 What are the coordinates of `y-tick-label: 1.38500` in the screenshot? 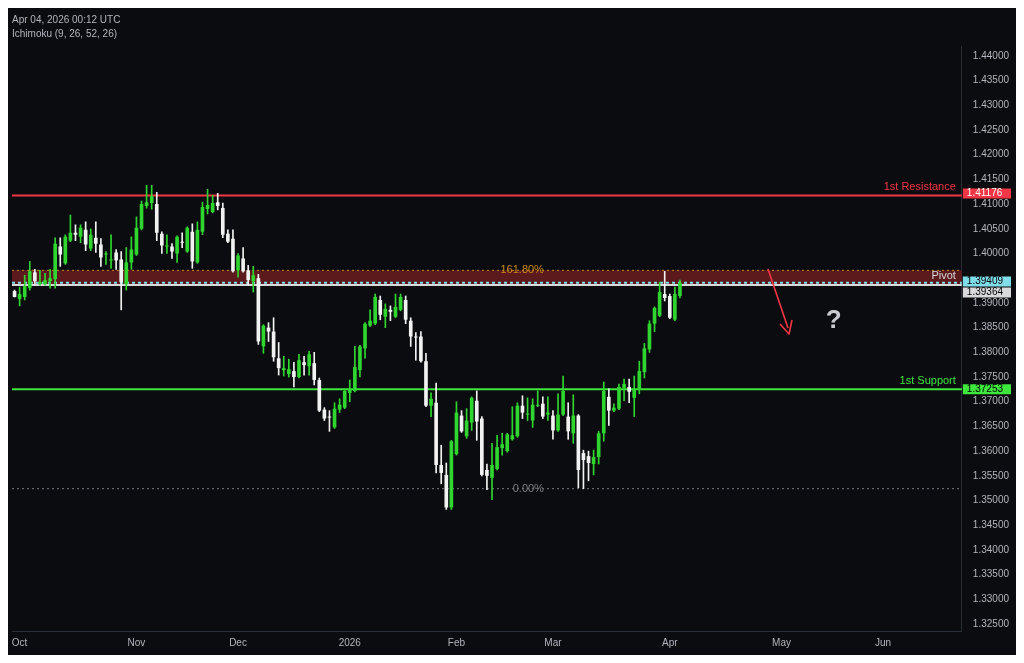 It's located at (991, 327).